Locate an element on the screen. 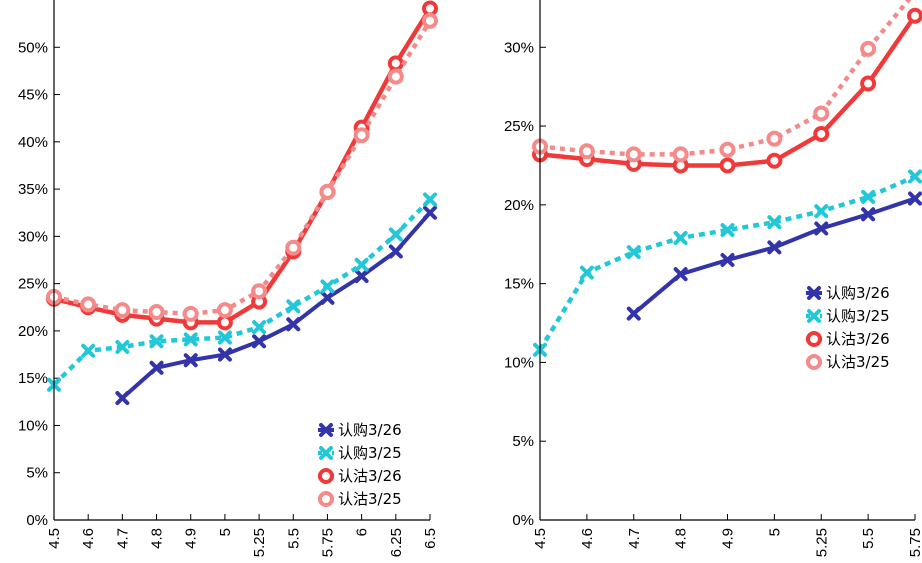  x-tick-label: 5.5 is located at coordinates (293, 538).